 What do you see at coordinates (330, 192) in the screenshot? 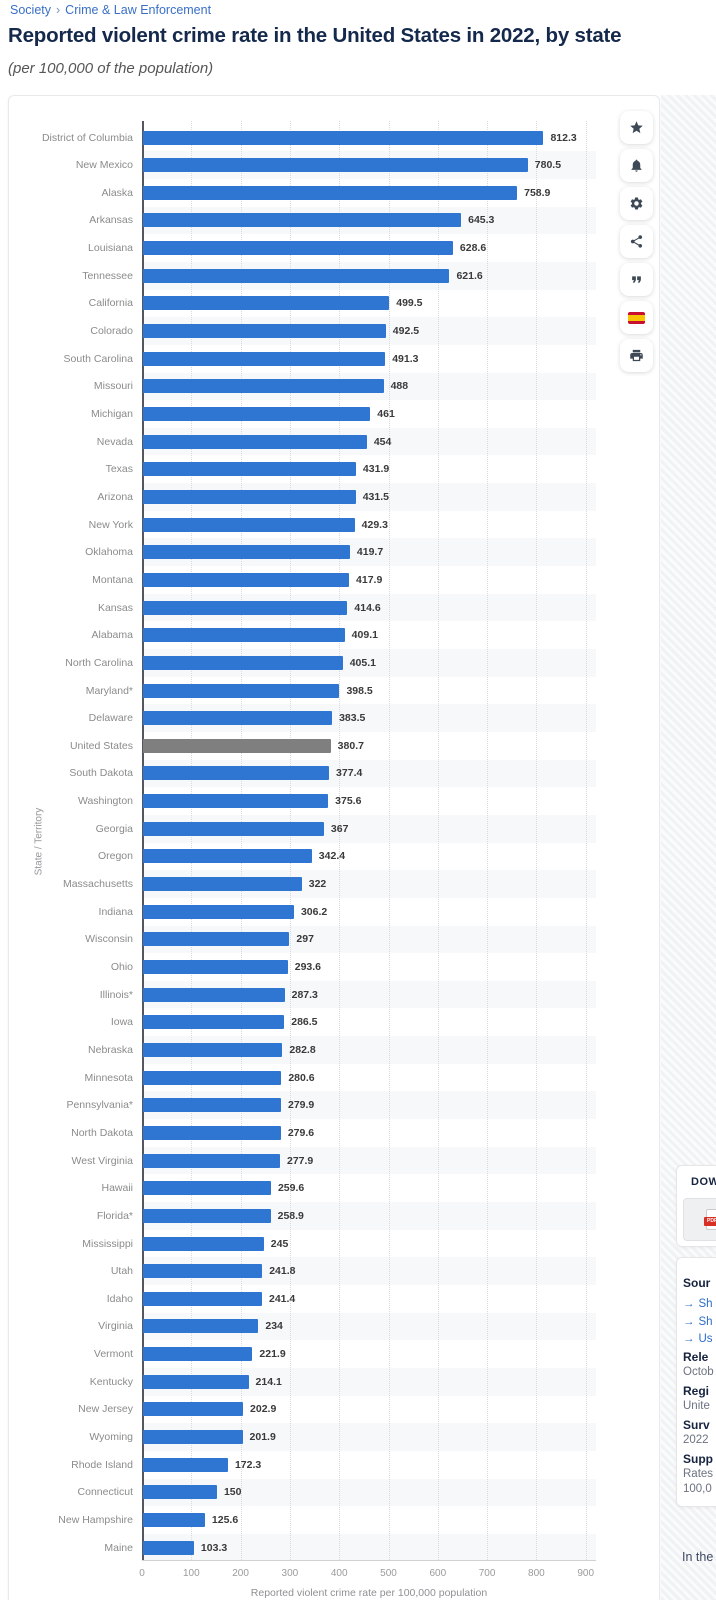
I see `bar-alaska` at bounding box center [330, 192].